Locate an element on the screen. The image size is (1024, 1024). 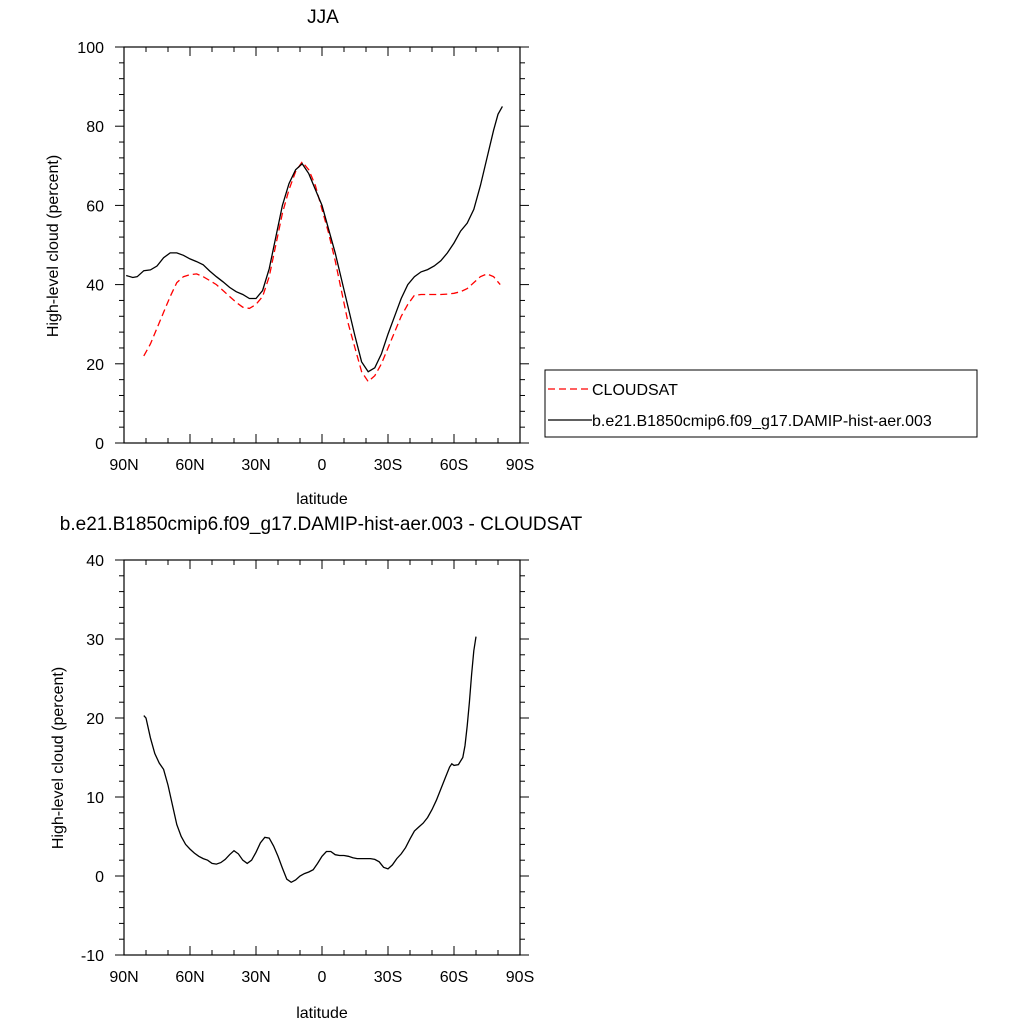
y-tick-label: 10 is located at coordinates (95, 798).